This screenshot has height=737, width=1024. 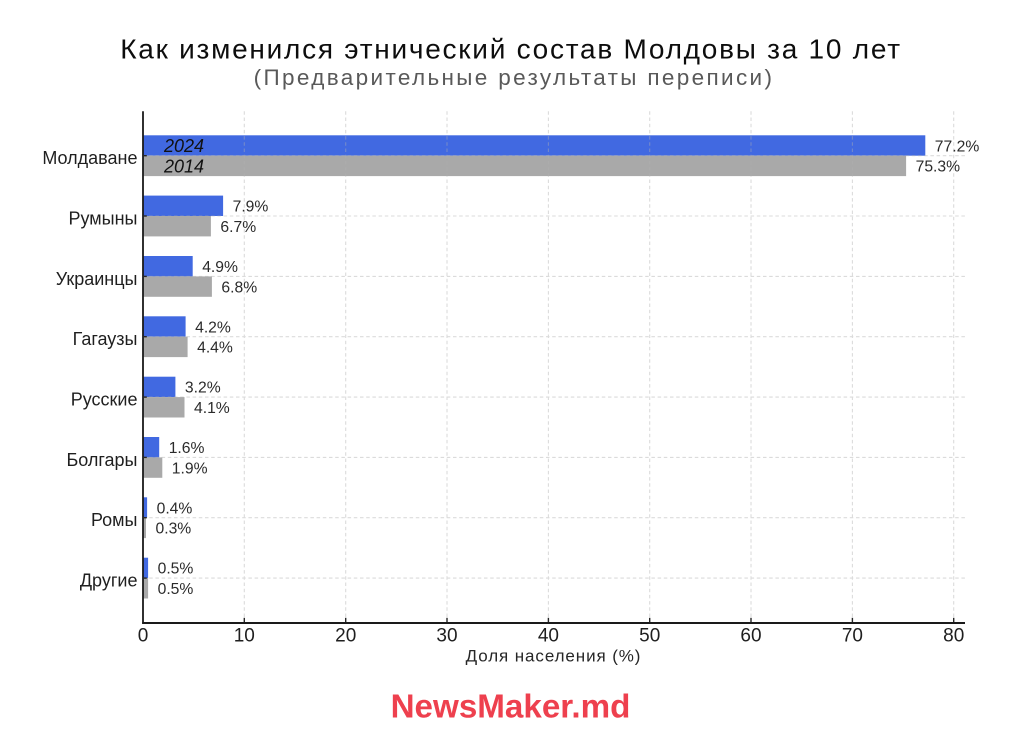 What do you see at coordinates (203, 388) in the screenshot?
I see `svg-text: 3.2%` at bounding box center [203, 388].